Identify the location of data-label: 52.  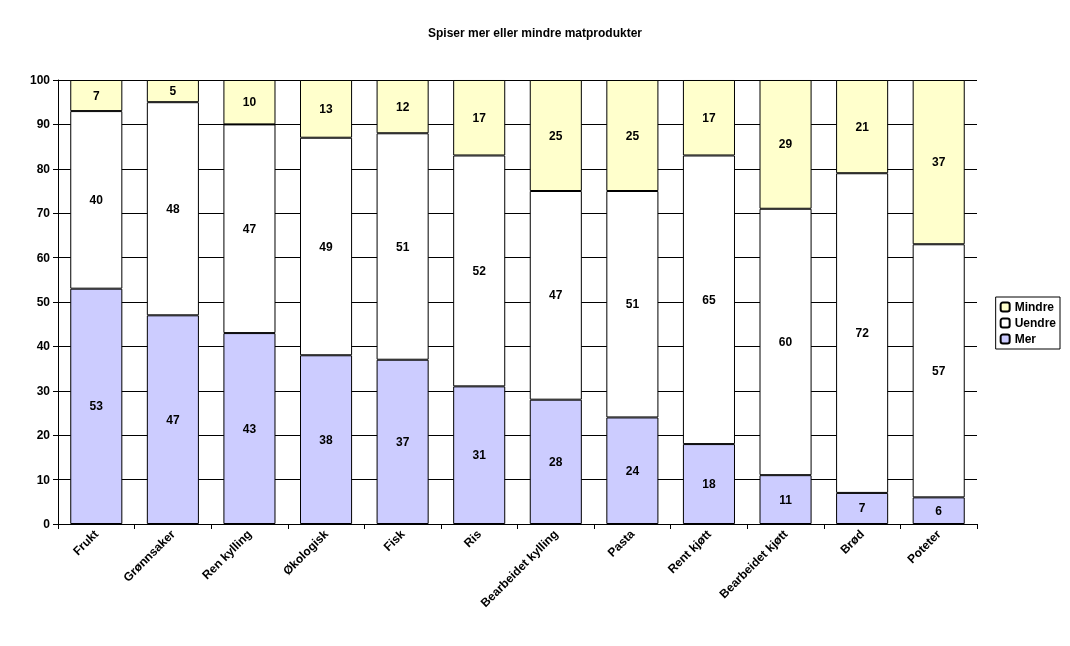
(479, 270).